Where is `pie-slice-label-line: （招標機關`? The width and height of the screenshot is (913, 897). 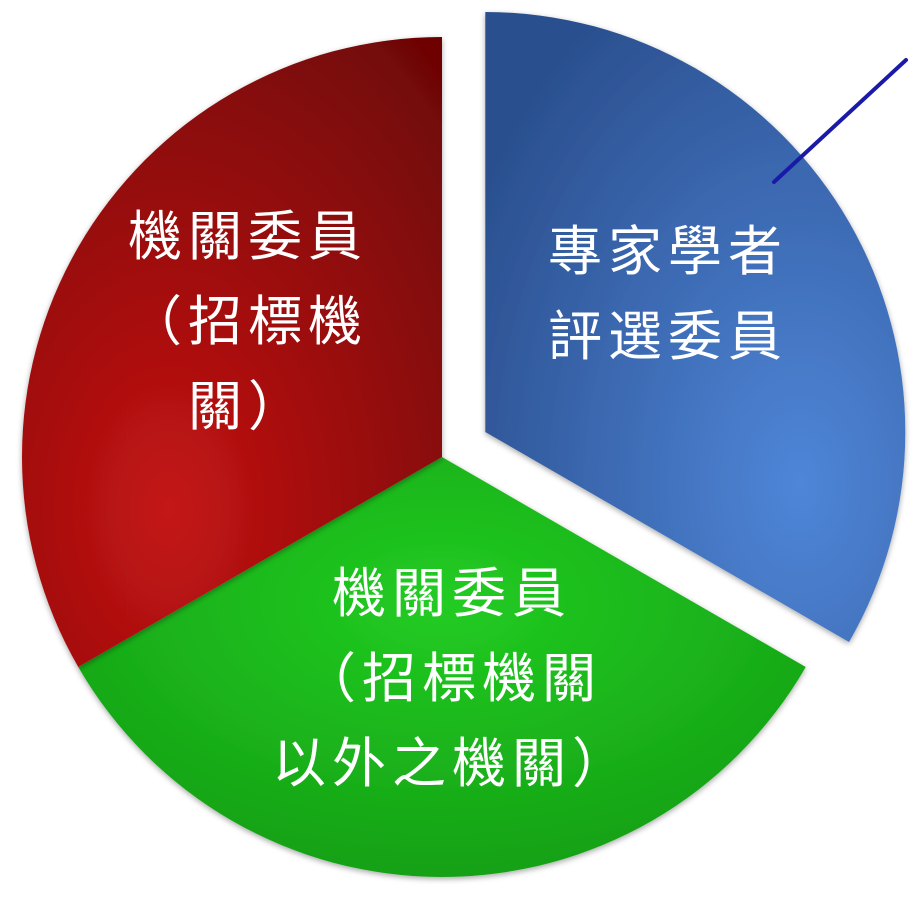 pie-slice-label-line: （招標機關 is located at coordinates (452, 678).